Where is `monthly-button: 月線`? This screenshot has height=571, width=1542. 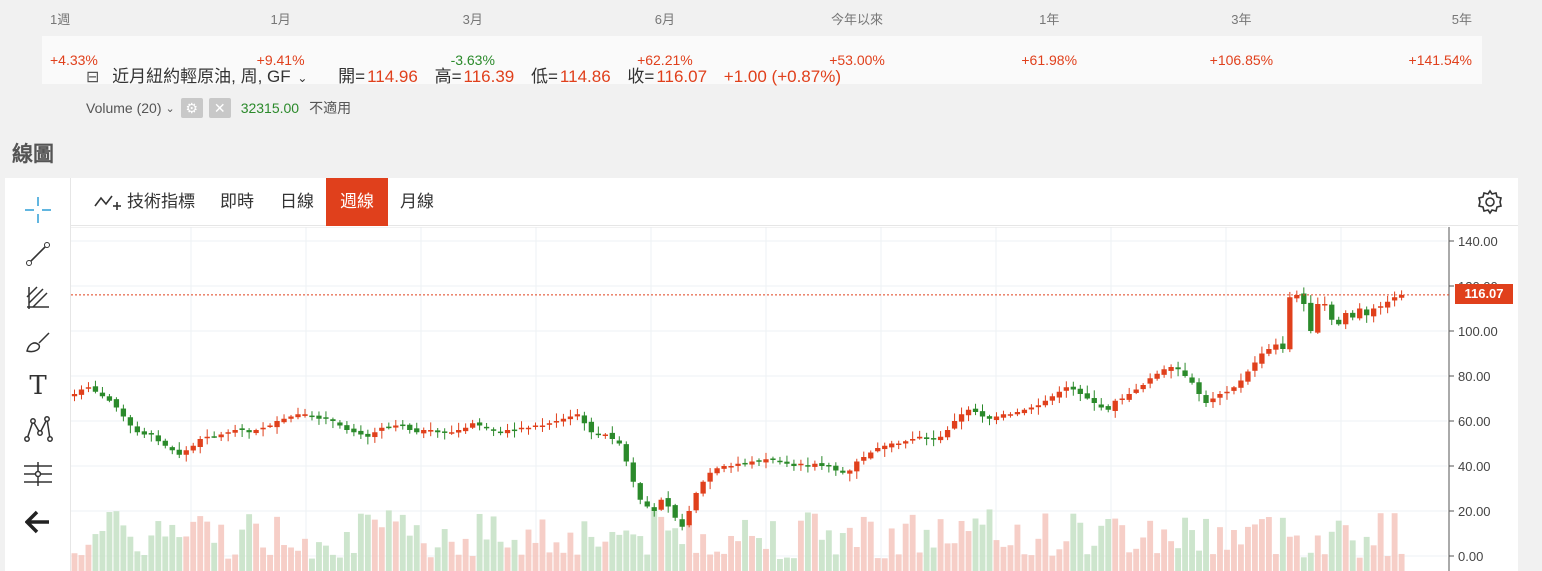 monthly-button: 月線 is located at coordinates (417, 201).